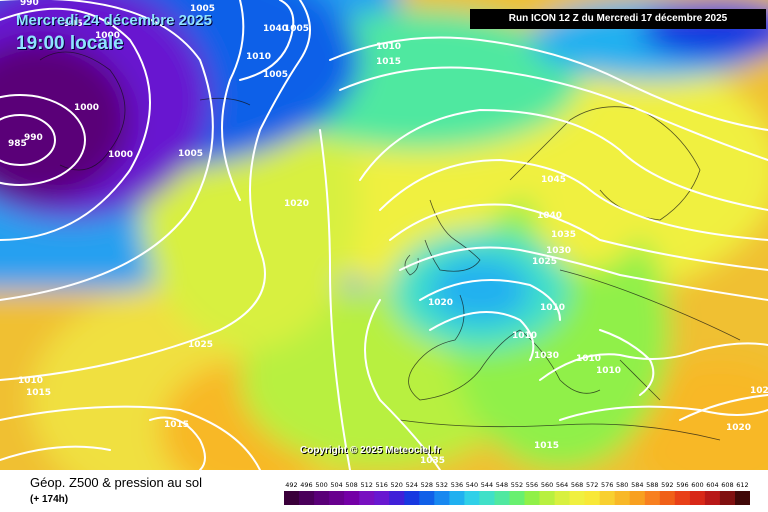 The width and height of the screenshot is (768, 512). What do you see at coordinates (742, 485) in the screenshot?
I see `legend-value: 612` at bounding box center [742, 485].